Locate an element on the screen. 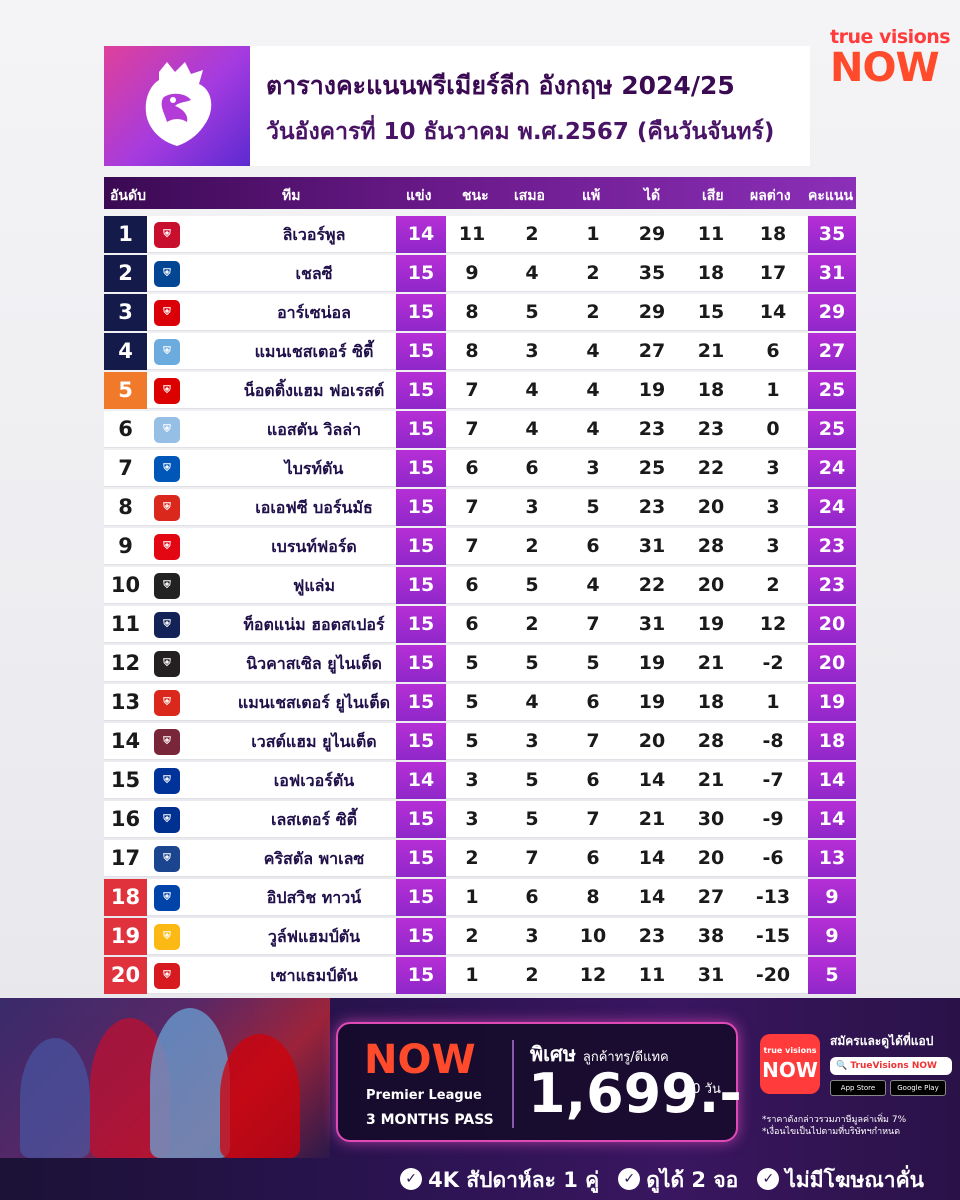 This screenshot has width=960, height=1200. header-team: ทีม is located at coordinates (291, 196).